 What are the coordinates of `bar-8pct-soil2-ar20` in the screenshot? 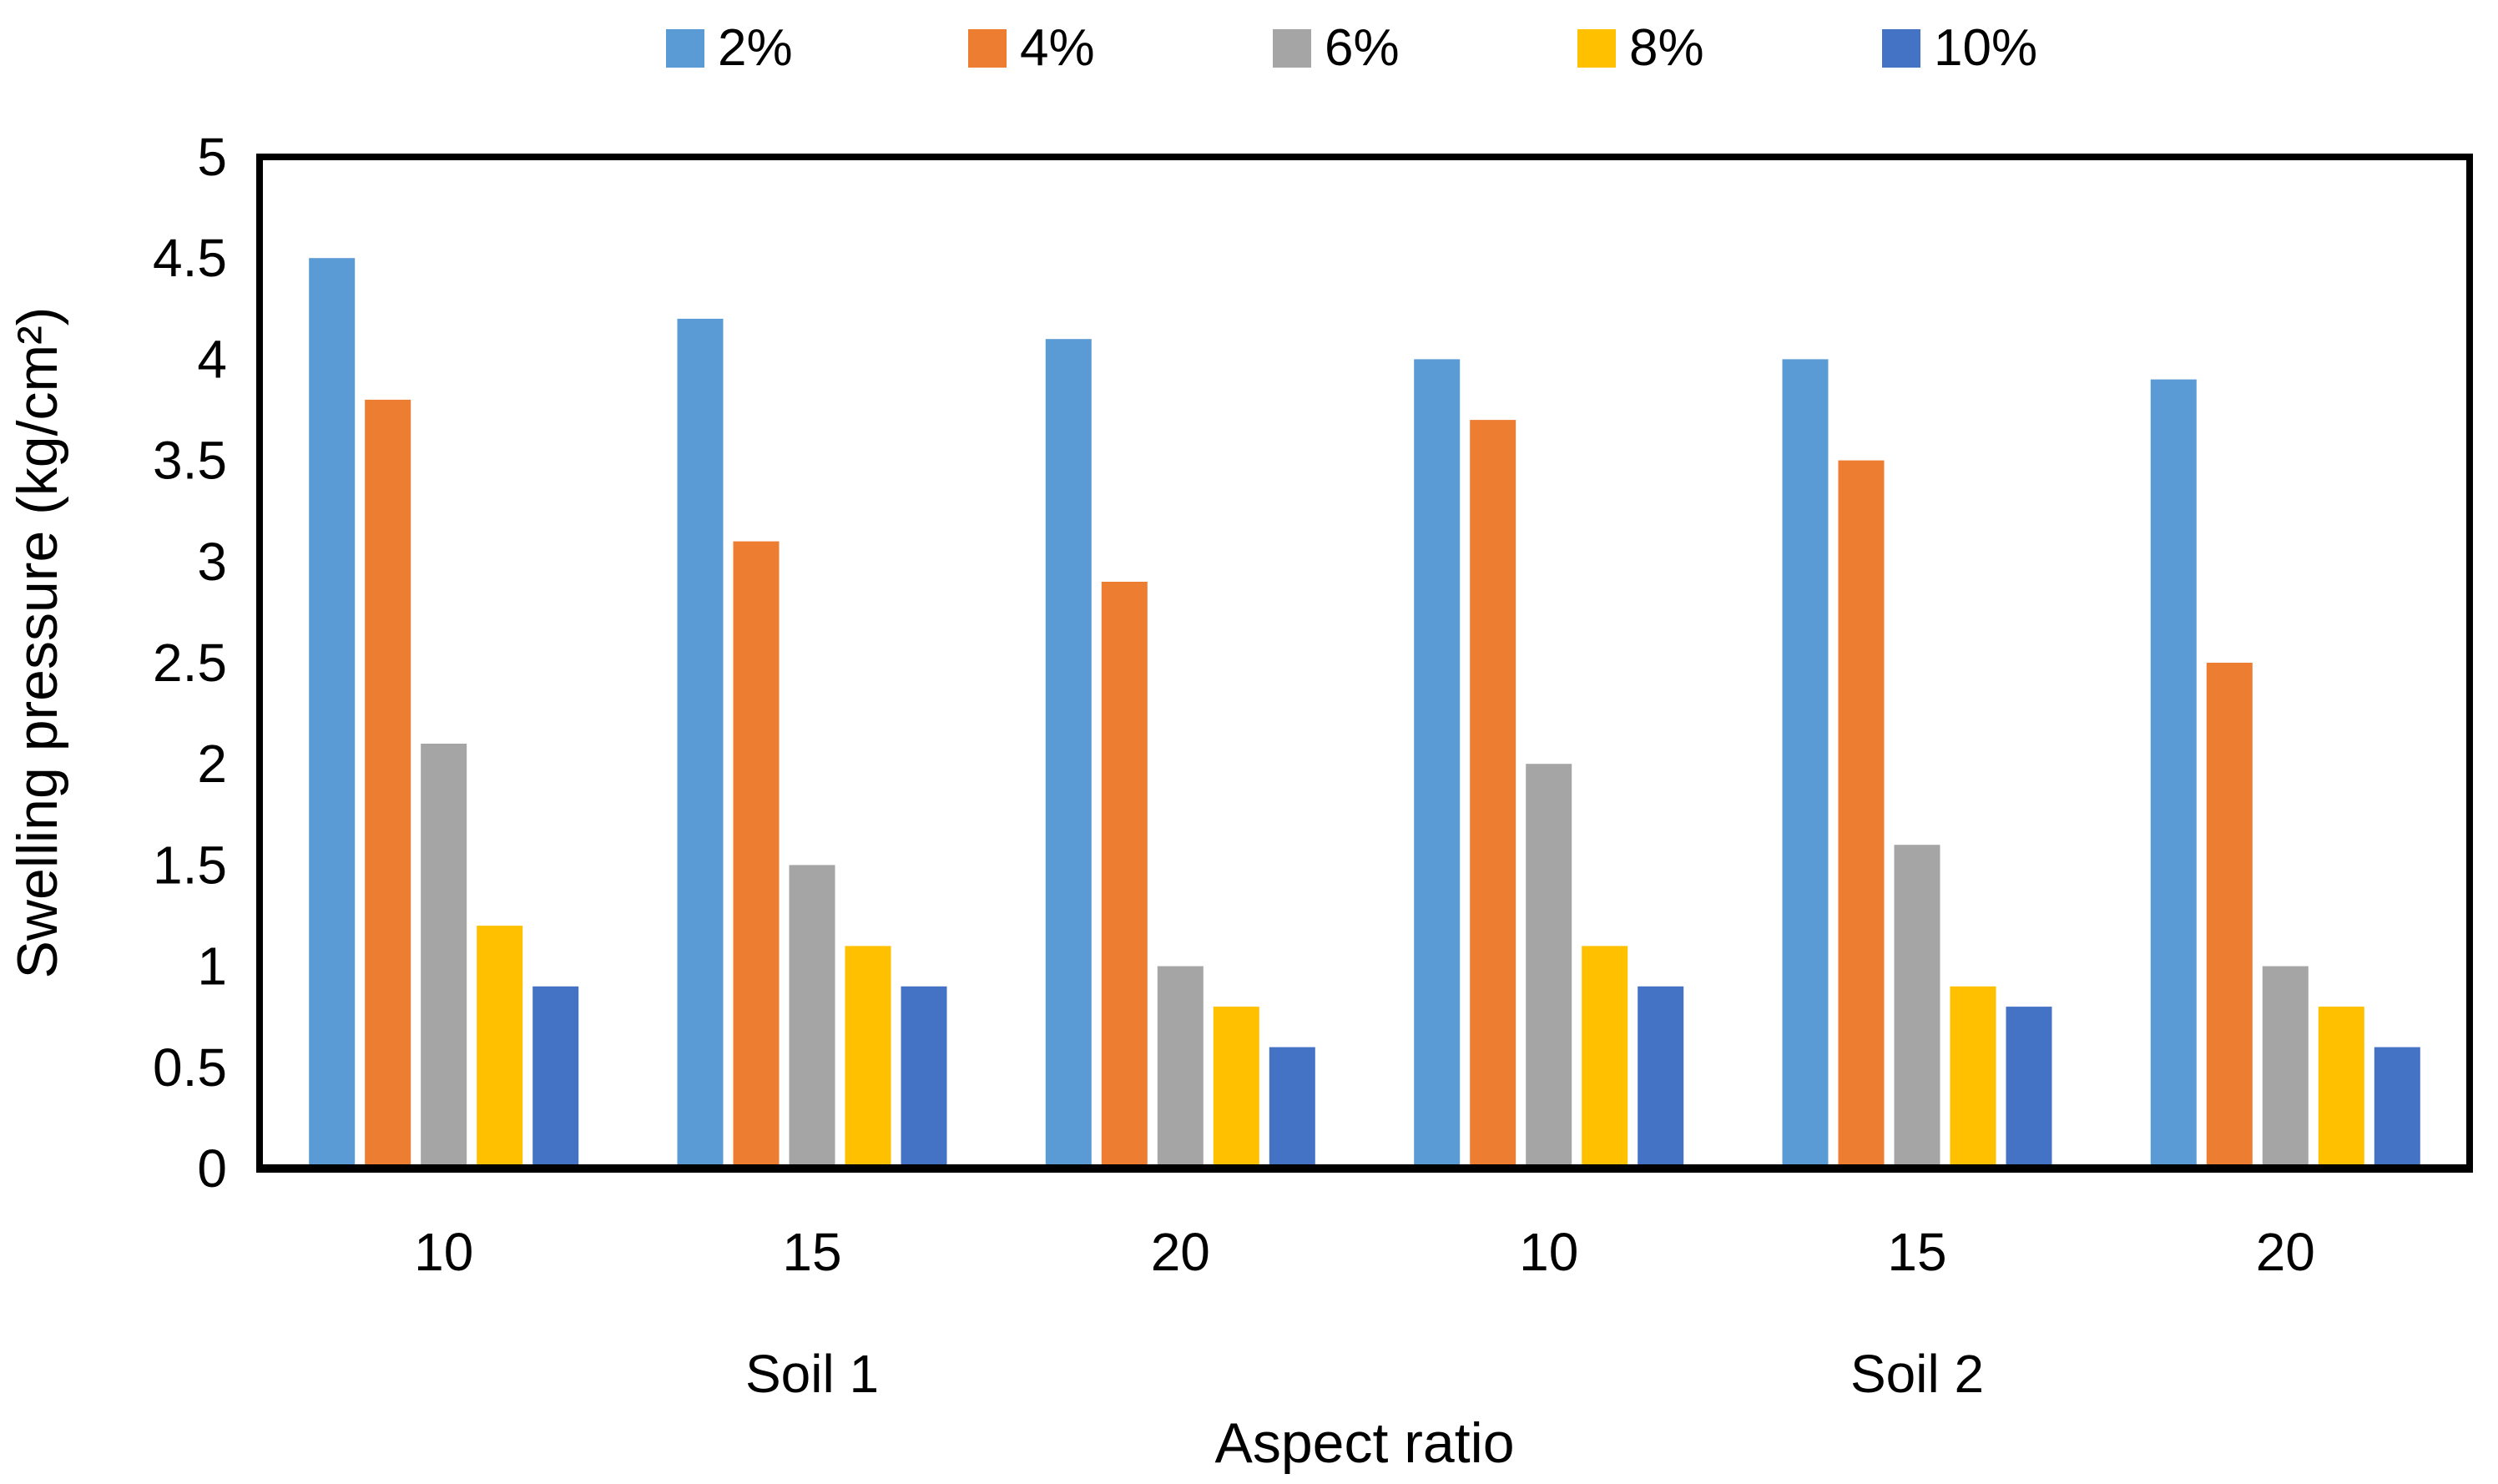 It's located at (2341, 1088).